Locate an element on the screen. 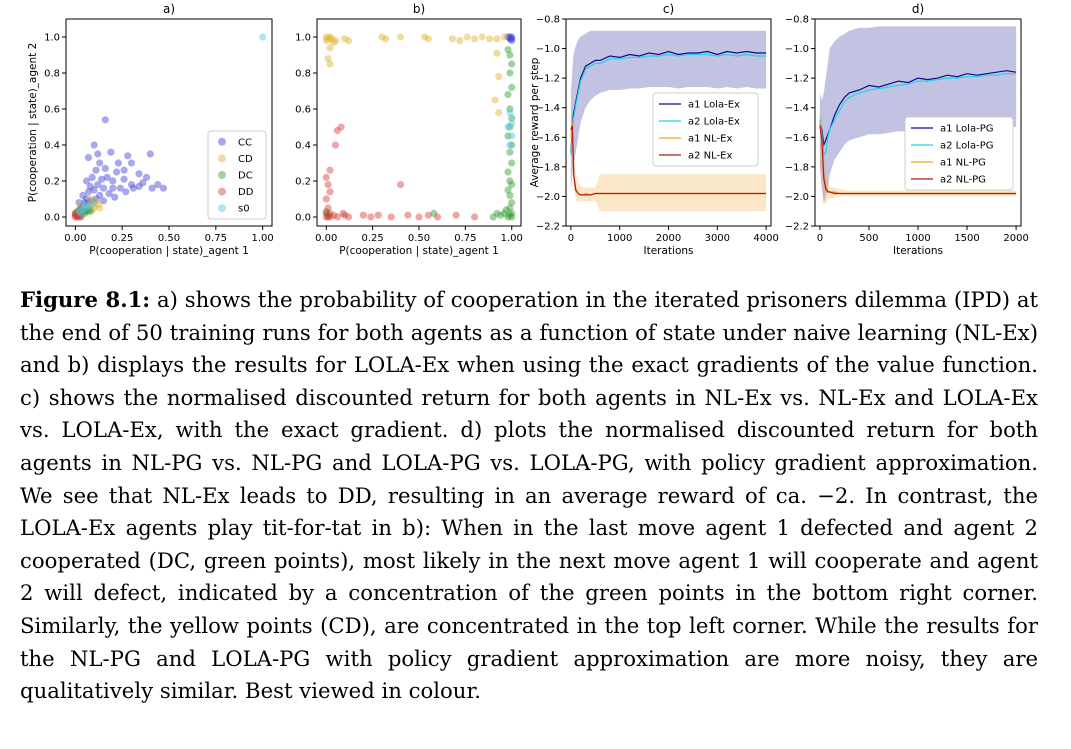  x-tick-label: 0 is located at coordinates (571, 238).